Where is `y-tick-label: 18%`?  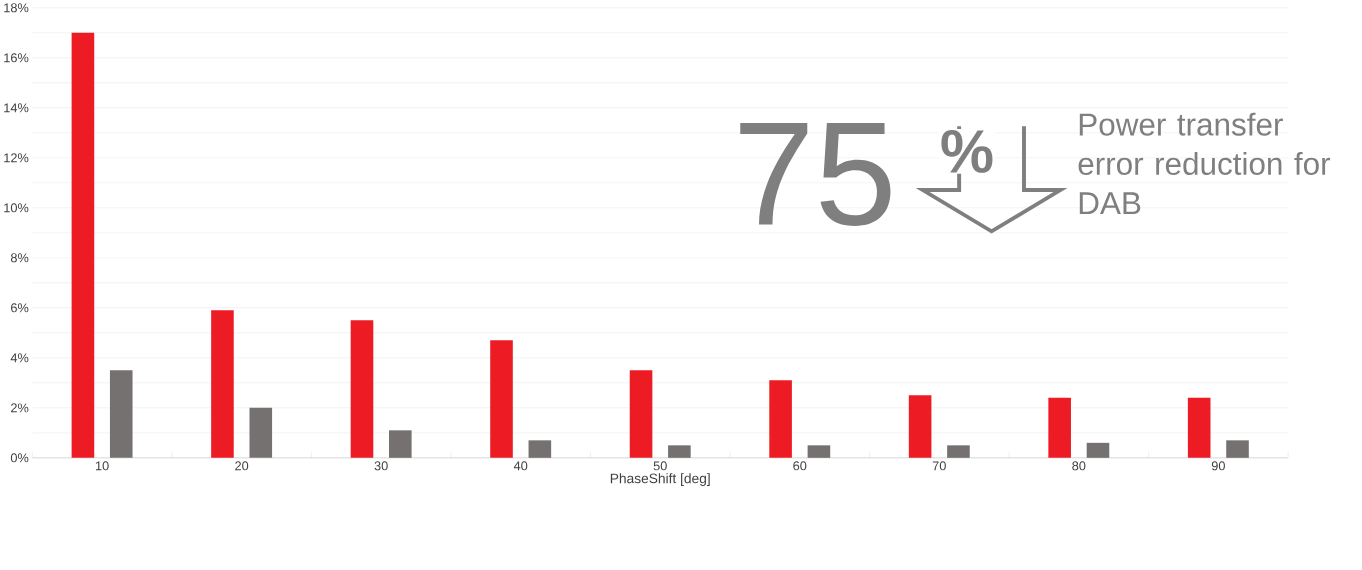
y-tick-label: 18% is located at coordinates (16, 8).